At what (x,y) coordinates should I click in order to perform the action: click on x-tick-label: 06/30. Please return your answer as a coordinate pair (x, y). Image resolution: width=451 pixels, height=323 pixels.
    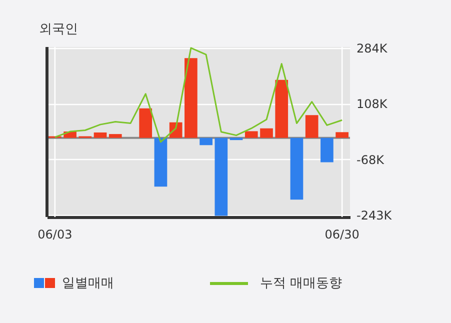
    Looking at the image, I should click on (342, 235).